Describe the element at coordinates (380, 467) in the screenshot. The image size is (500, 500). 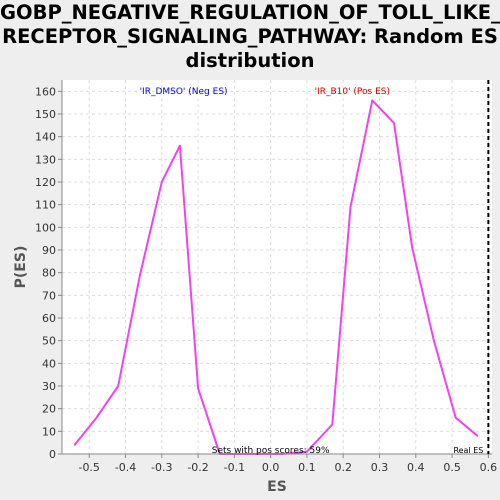
I see `x-tick-label: 0.3` at that location.